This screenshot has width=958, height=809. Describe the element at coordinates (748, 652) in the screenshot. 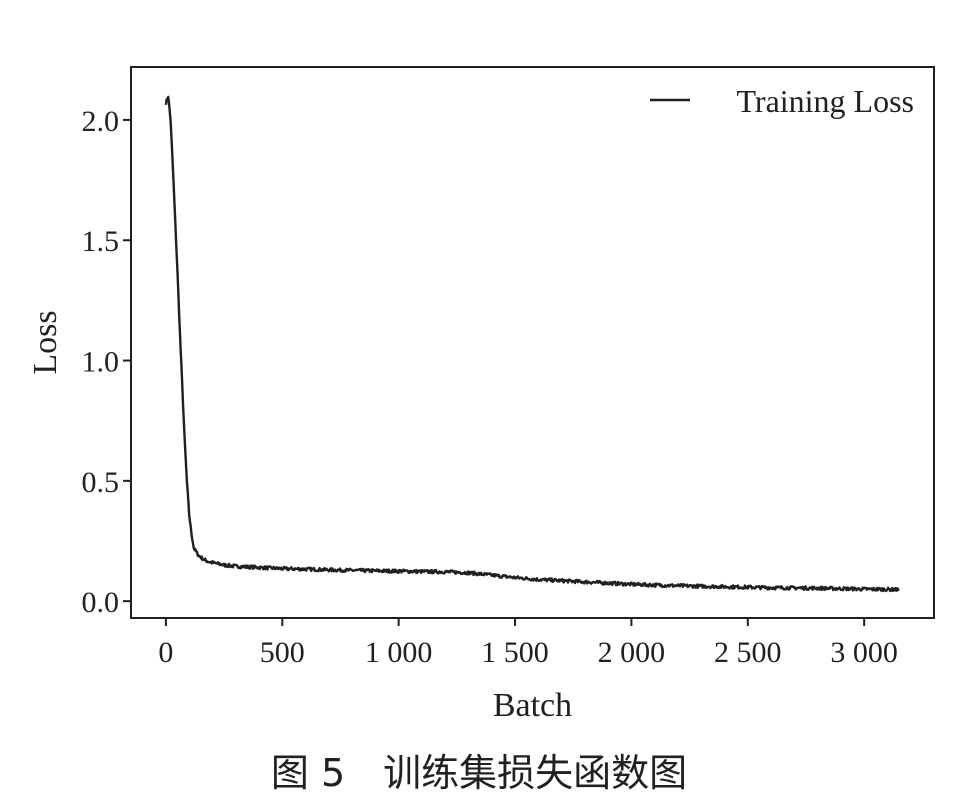

I see `x-tick-label: 2 500` at that location.